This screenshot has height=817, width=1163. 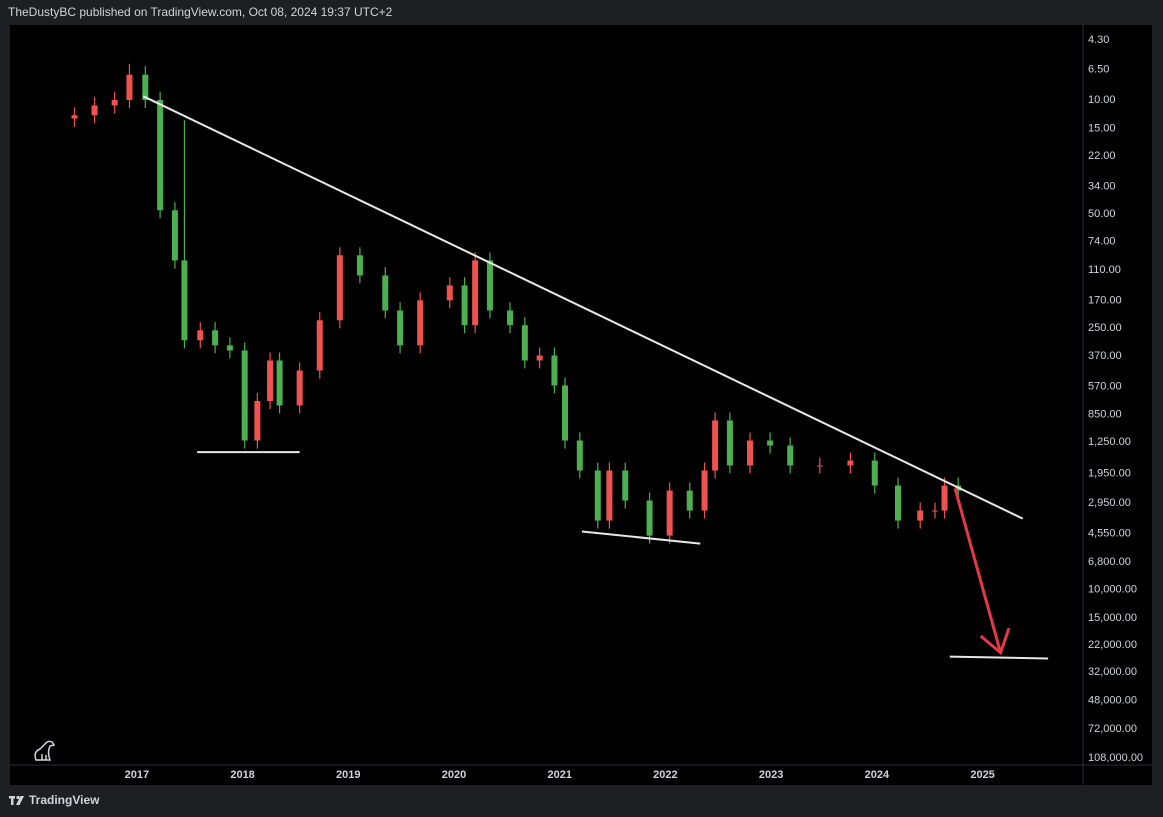 I want to click on y-tick-label: 1,250.00, so click(x=1109, y=442).